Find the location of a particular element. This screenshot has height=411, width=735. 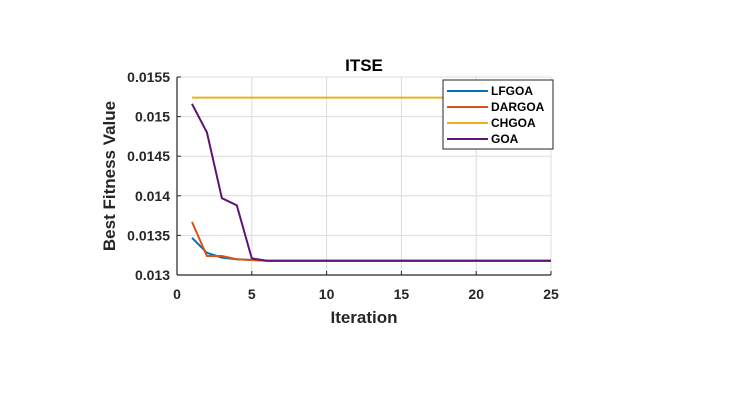

y-tick-label: 0.013 is located at coordinates (152, 275).